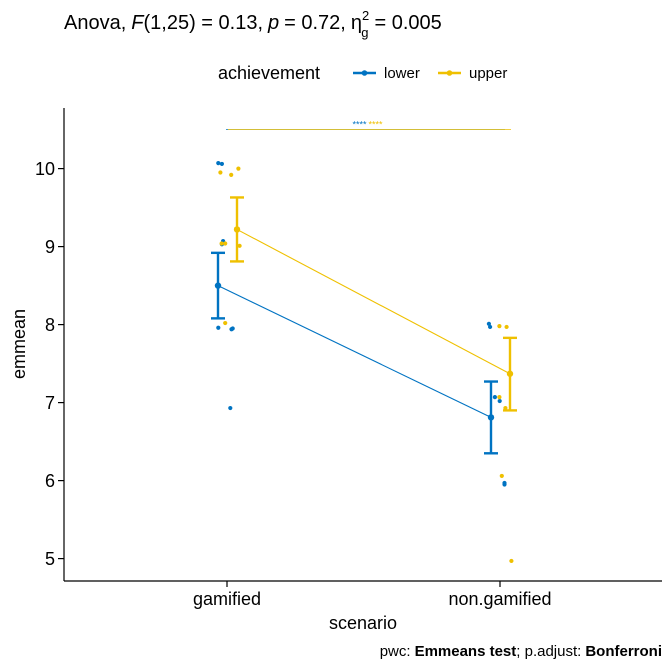 Image resolution: width=672 pixels, height=672 pixels. What do you see at coordinates (19, 344) in the screenshot?
I see `y-axis-label: emmean` at bounding box center [19, 344].